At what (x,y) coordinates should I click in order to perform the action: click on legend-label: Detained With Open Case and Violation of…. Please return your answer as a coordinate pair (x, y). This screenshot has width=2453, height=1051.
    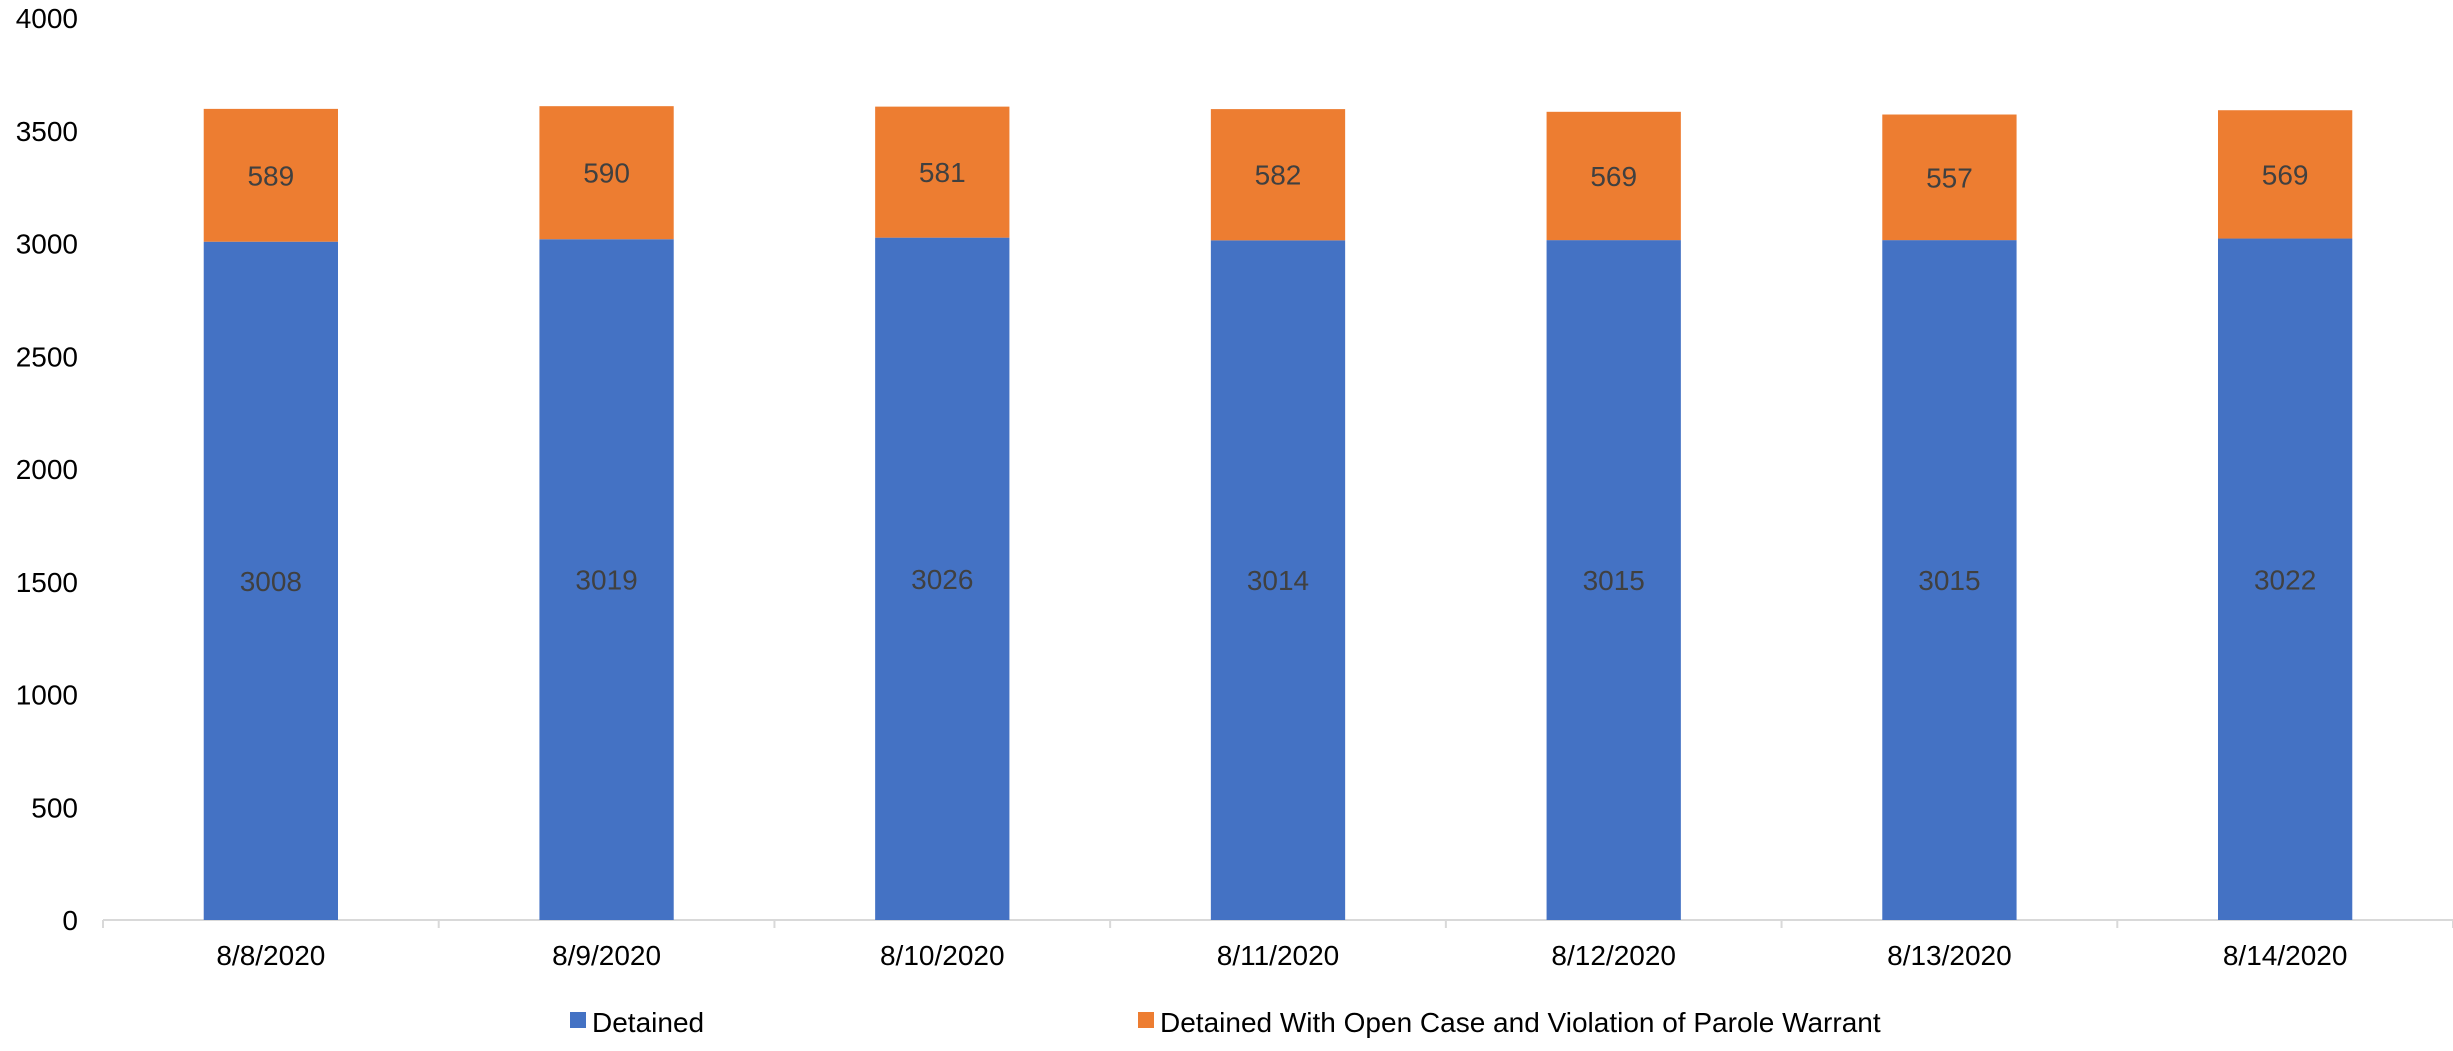
    Looking at the image, I should click on (1520, 1022).